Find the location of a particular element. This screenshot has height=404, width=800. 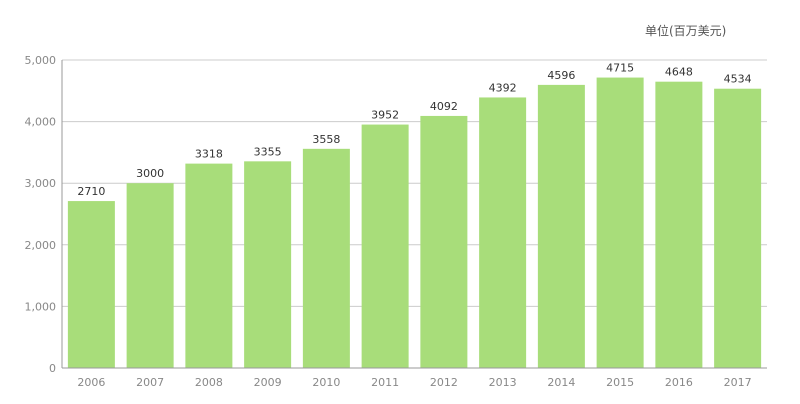

x-tick-label: 2015 is located at coordinates (620, 382).